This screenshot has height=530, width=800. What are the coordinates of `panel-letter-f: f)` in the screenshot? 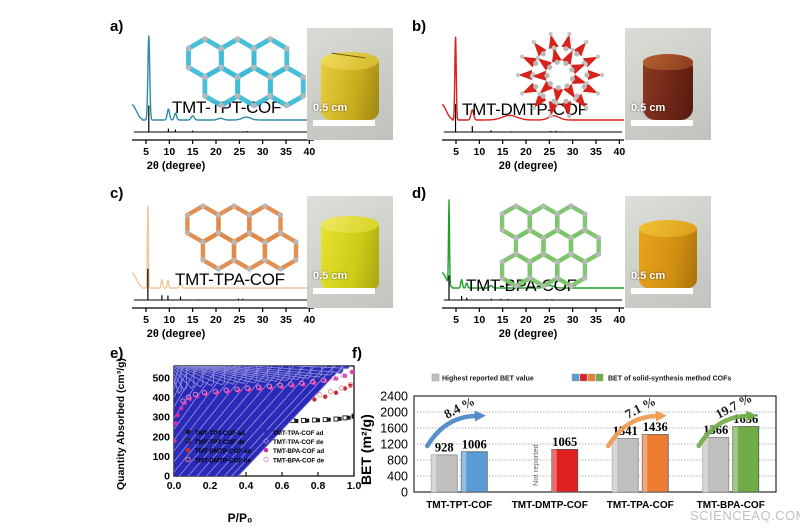 It's located at (357, 353).